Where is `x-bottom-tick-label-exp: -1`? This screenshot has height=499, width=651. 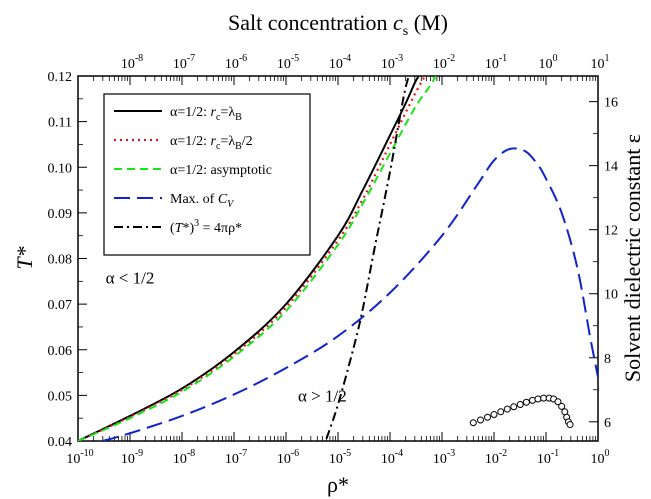 x-bottom-tick-label-exp: -1 is located at coordinates (555, 453).